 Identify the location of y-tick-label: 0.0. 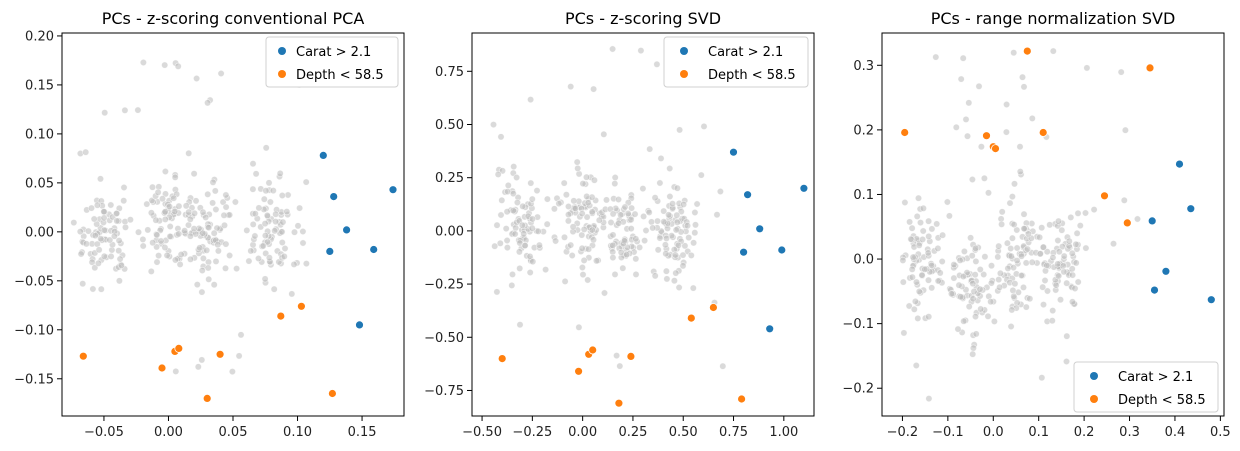
(863, 260).